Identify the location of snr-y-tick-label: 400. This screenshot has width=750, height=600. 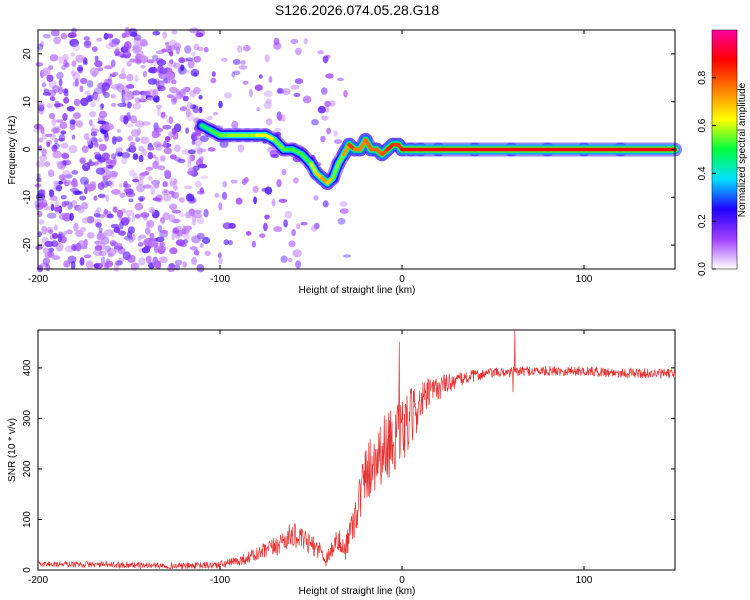
(27, 367).